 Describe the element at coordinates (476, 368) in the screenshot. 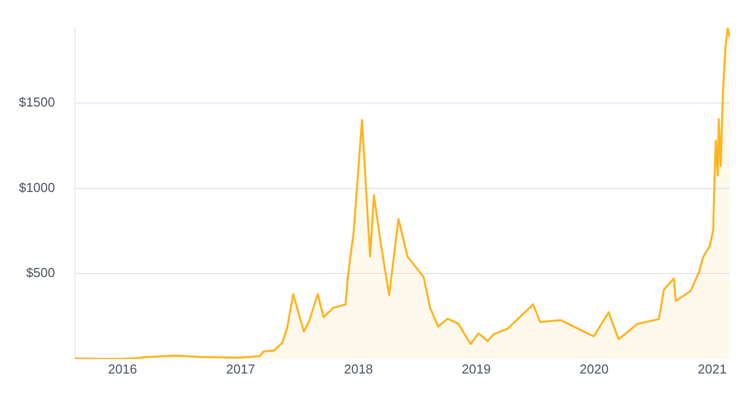

I see `x-tick-label: 2019` at that location.